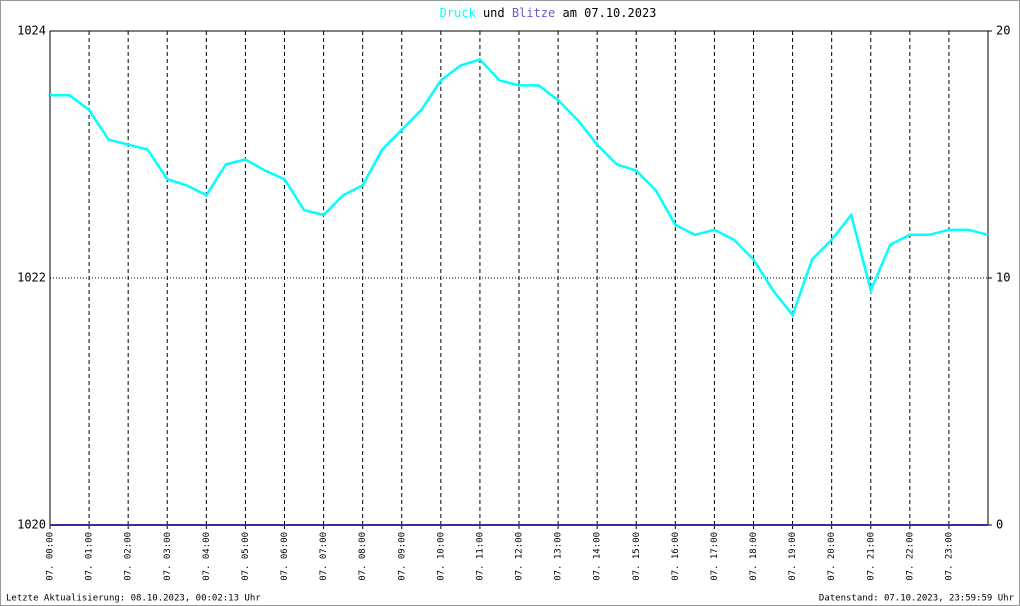 This screenshot has height=606, width=1020. I want to click on x-tick-label: 07. 04:00, so click(207, 556).